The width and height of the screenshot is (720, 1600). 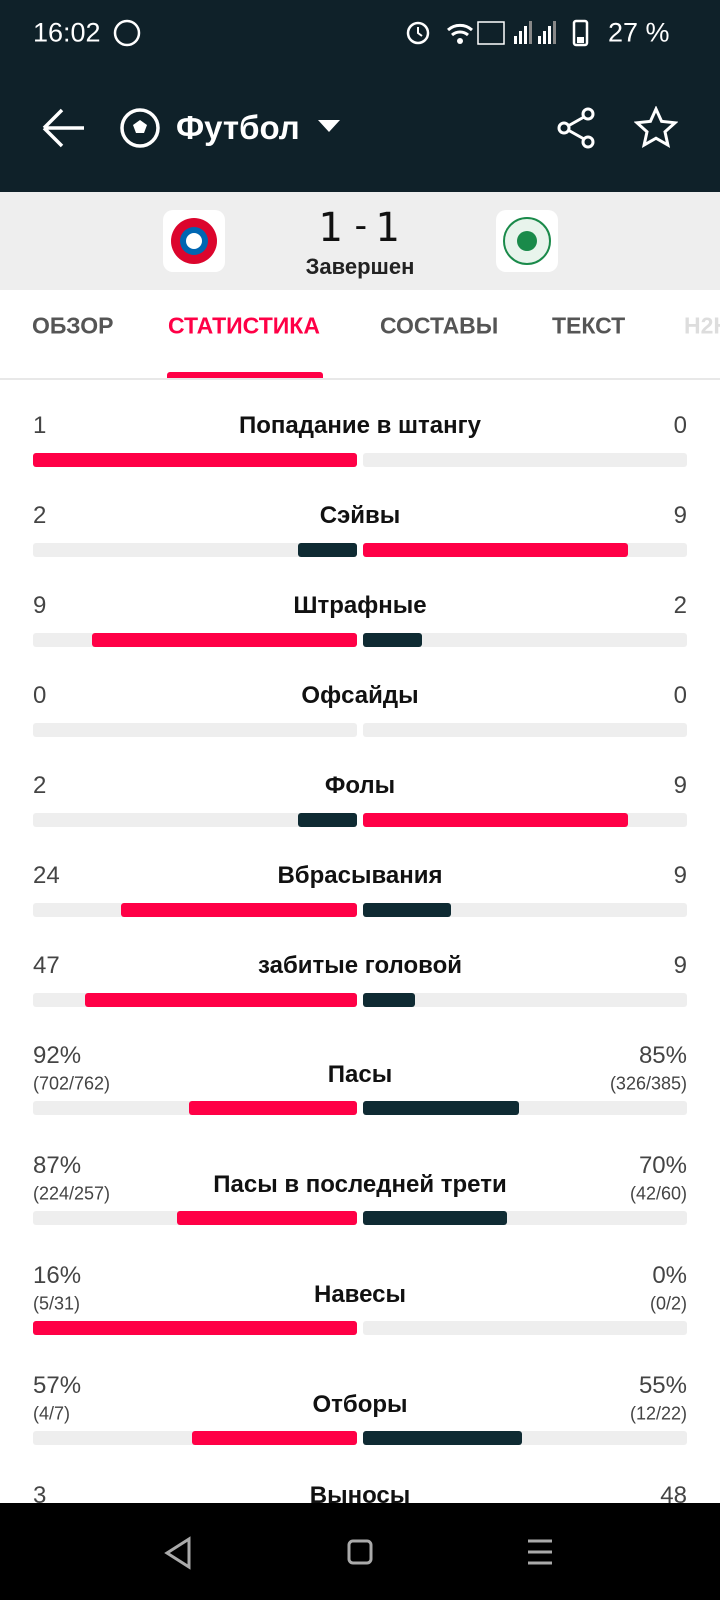 I want to click on back-button, so click(x=65, y=128).